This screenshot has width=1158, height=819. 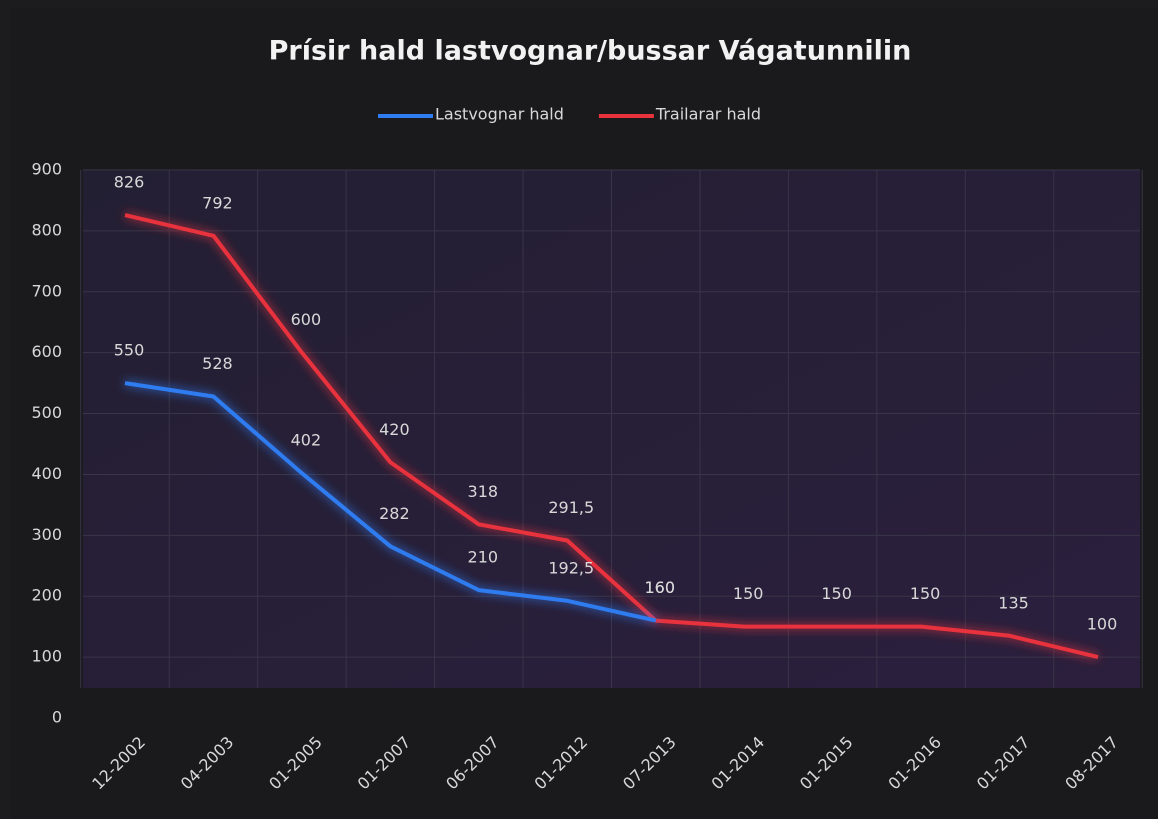 What do you see at coordinates (483, 491) in the screenshot?
I see `data-label: 318` at bounding box center [483, 491].